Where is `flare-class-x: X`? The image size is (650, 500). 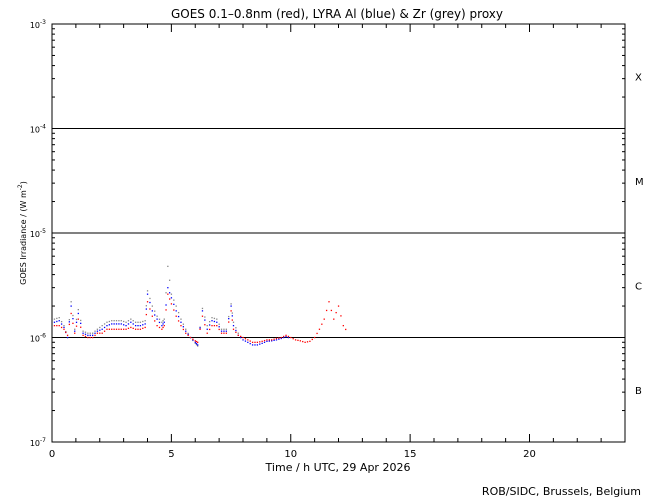
flare-class-x: X is located at coordinates (638, 77).